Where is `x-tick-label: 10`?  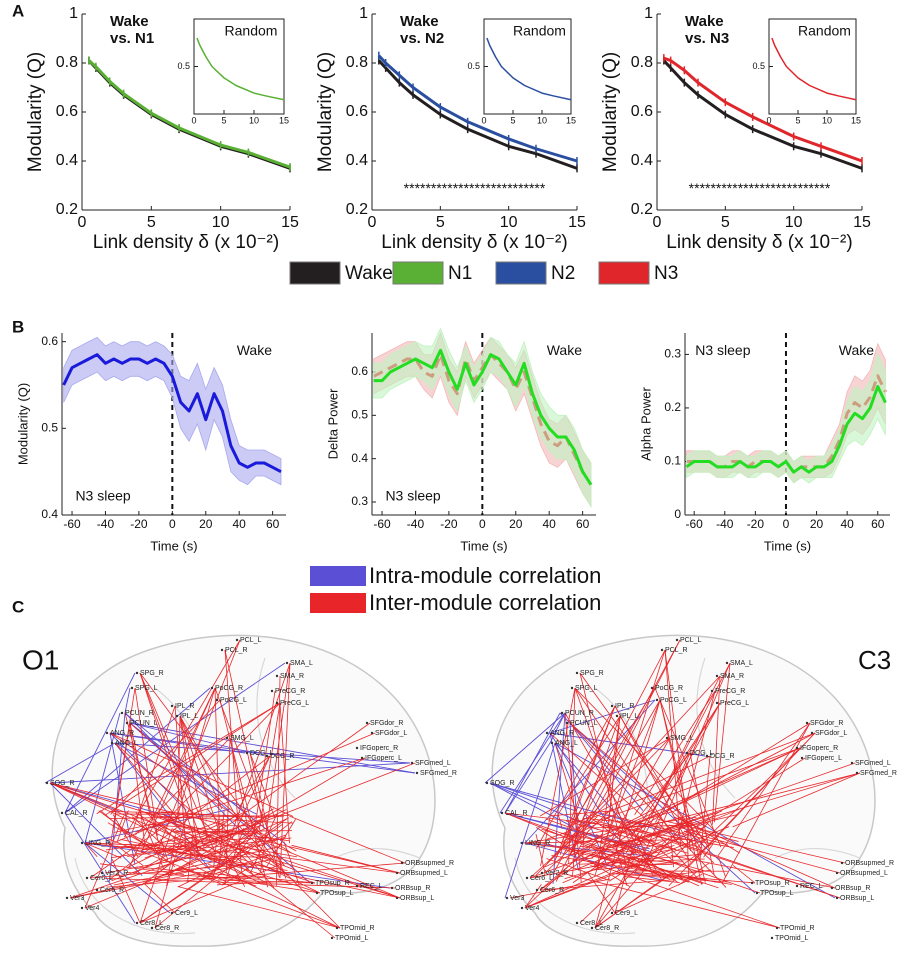 x-tick-label: 10 is located at coordinates (794, 222).